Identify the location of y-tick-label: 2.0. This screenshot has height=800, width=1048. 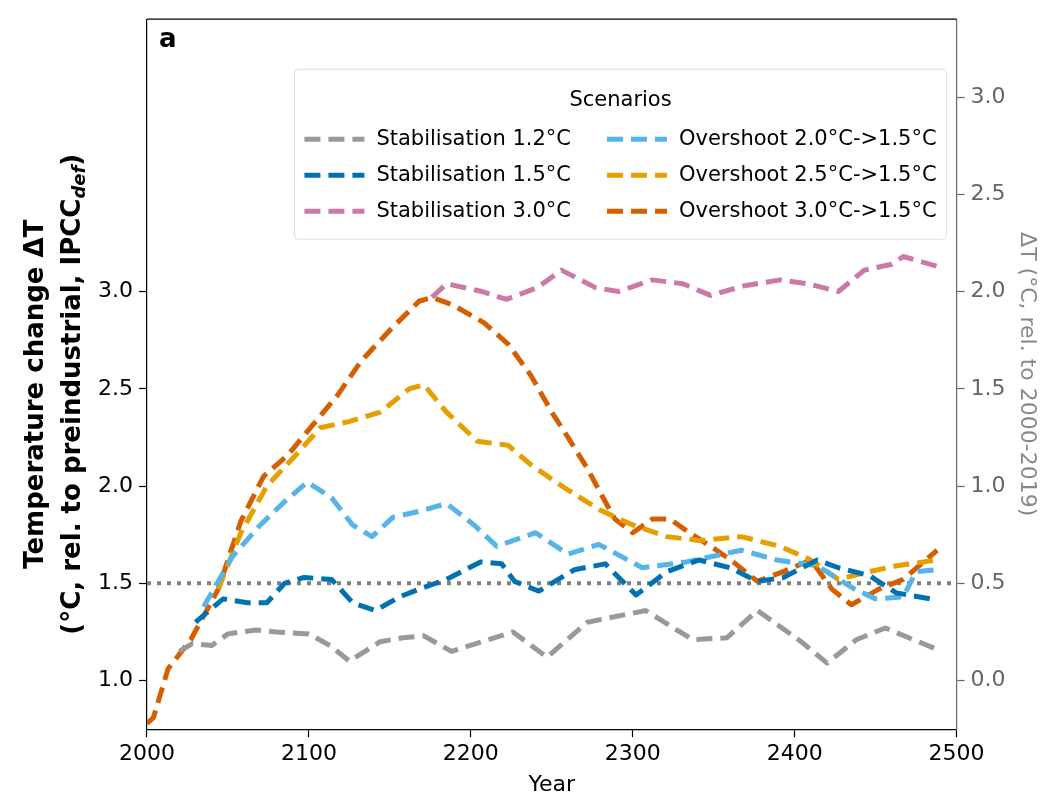
(115, 484).